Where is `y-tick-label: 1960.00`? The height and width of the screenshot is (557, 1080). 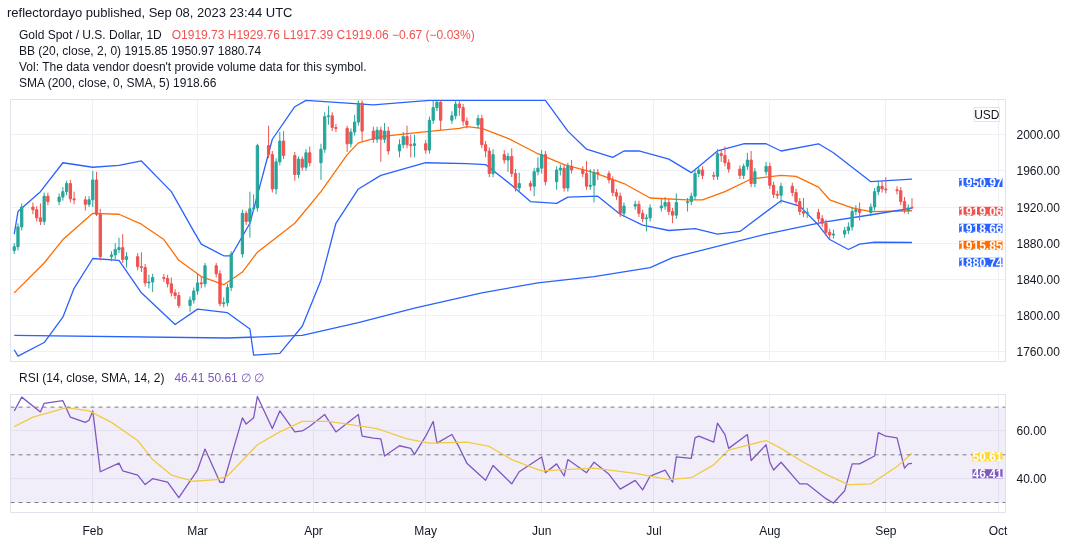 y-tick-label: 1960.00 is located at coordinates (1038, 171).